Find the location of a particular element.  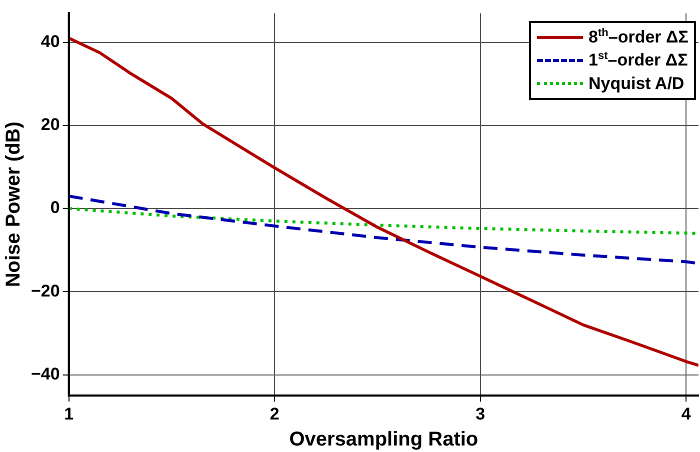

legend-label: 8$^{th}$–order ΔΣ is located at coordinates (638, 37).